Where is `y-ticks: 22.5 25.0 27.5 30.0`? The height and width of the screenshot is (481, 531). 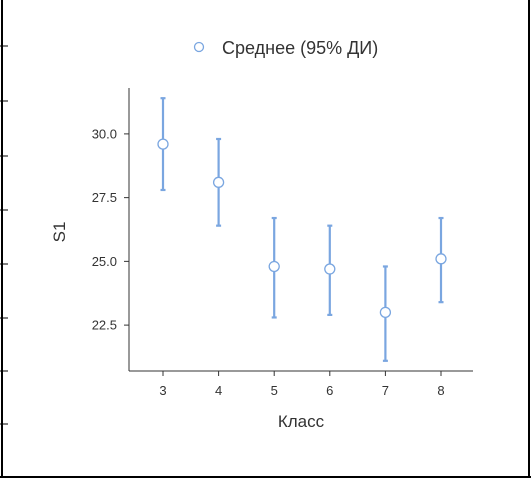
y-ticks: 22.5 25.0 27.5 30.0 is located at coordinates (110, 229).